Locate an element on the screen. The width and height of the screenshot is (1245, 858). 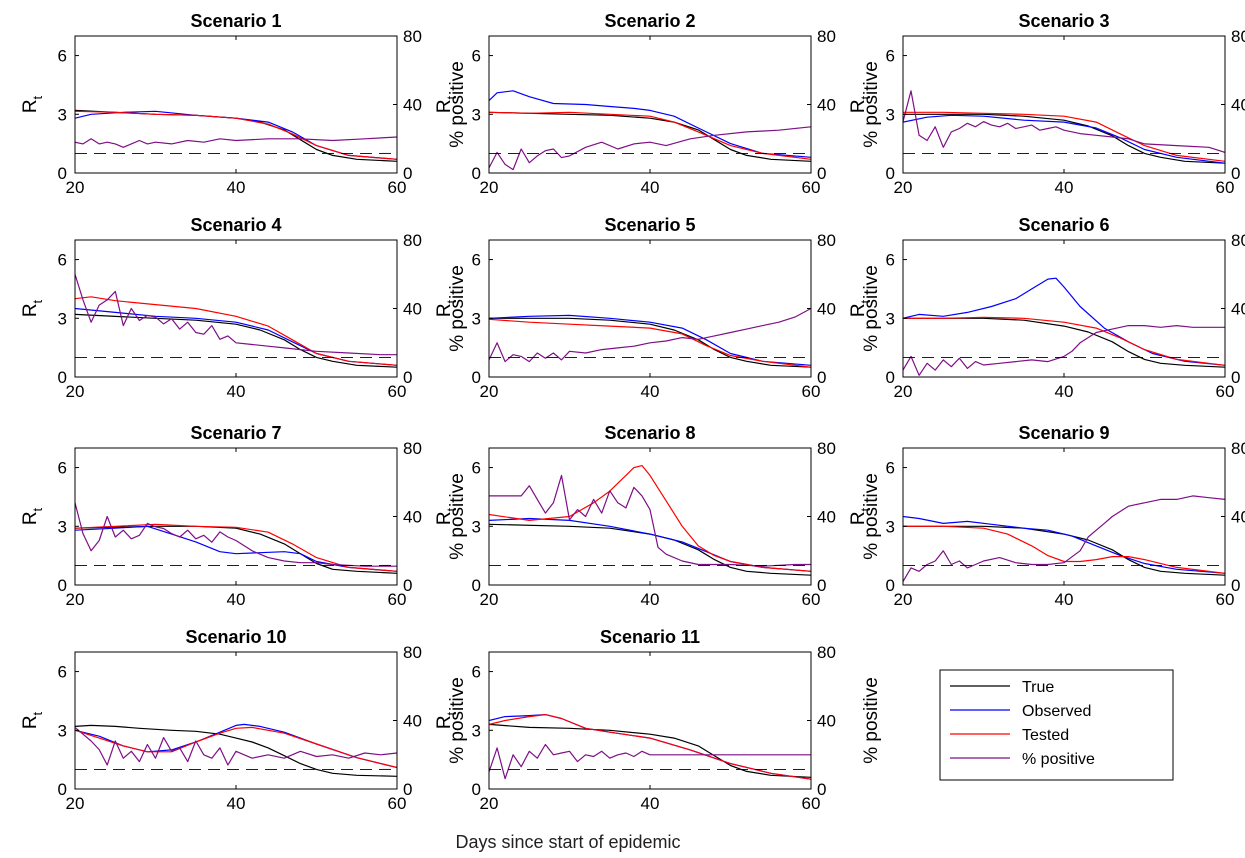
legend-label: True is located at coordinates (1038, 687).